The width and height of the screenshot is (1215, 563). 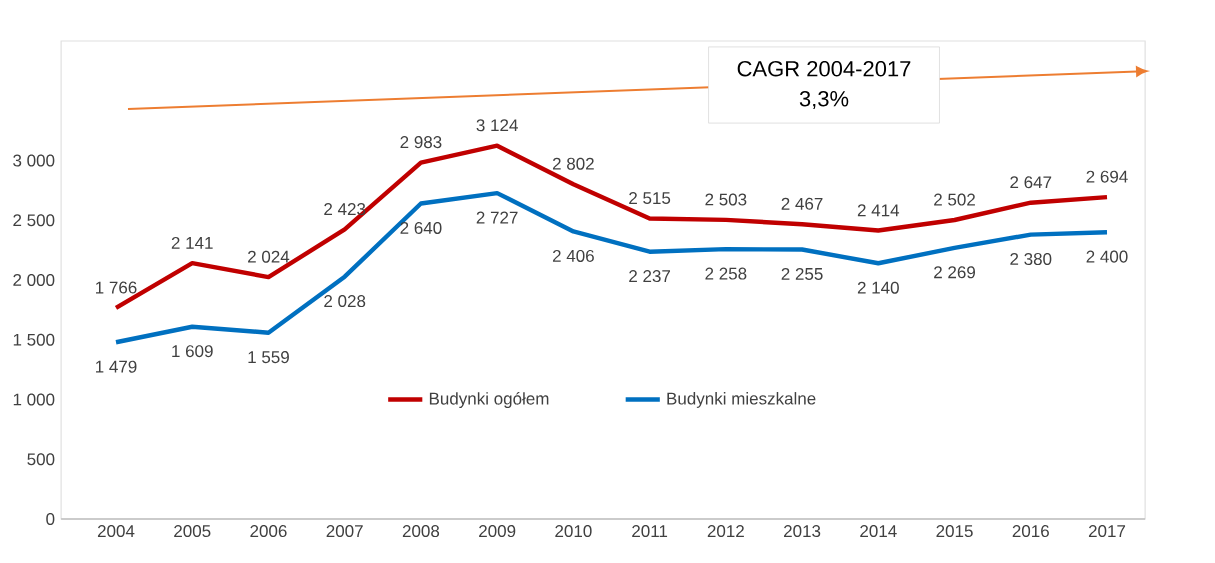 I want to click on data-label: 2 237, so click(x=650, y=276).